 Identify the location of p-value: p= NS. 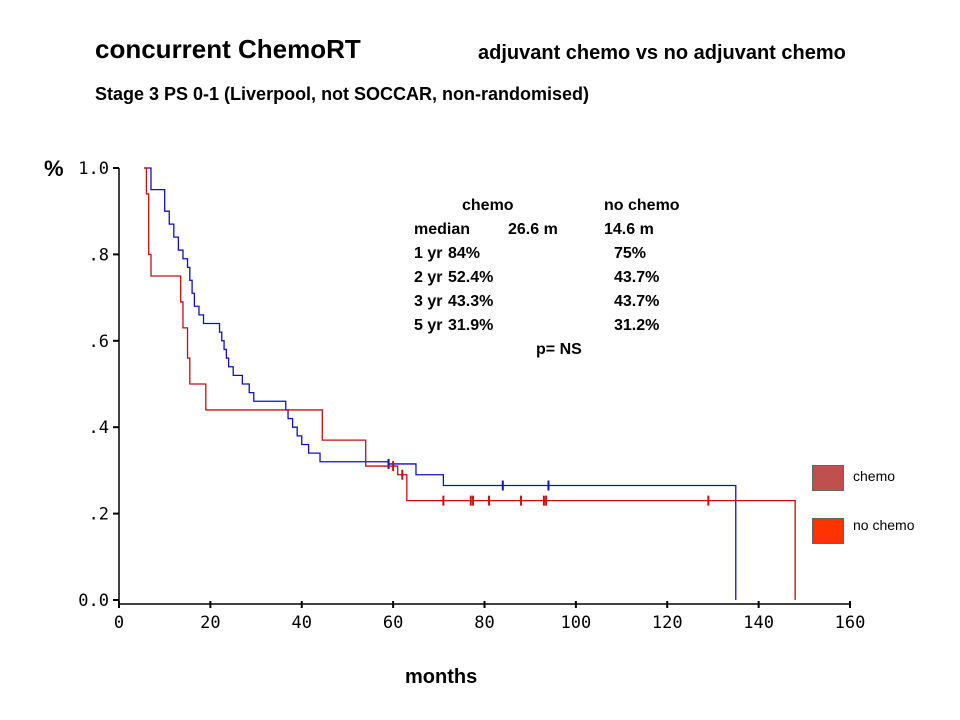
(559, 349).